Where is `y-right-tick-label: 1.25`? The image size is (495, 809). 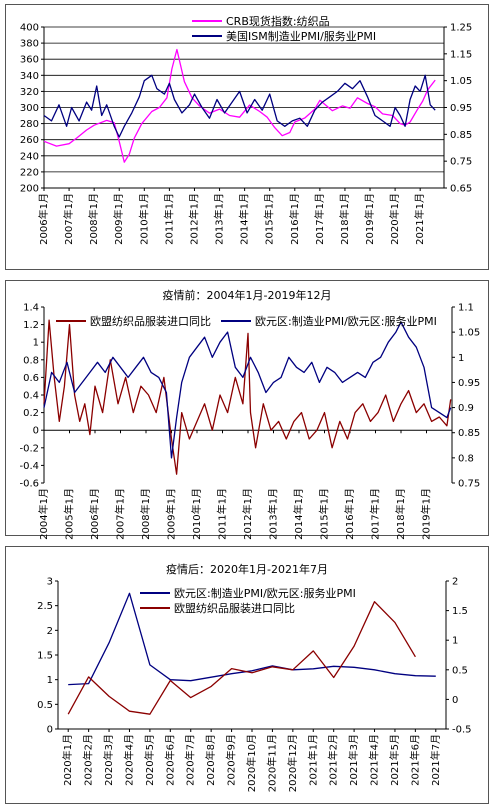 y-right-tick-label: 1.25 is located at coordinates (461, 28).